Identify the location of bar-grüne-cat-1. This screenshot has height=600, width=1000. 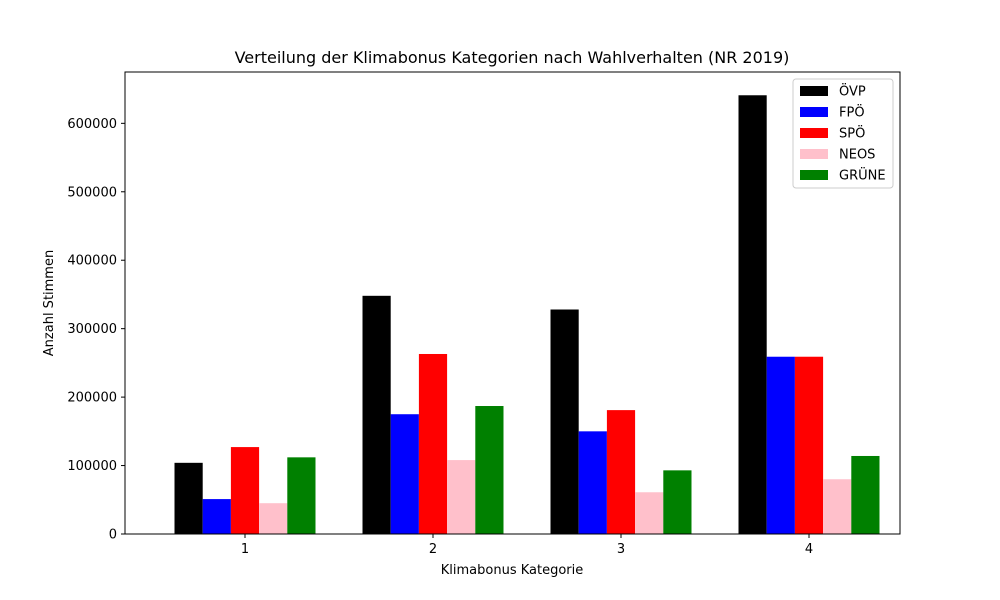
(301, 495).